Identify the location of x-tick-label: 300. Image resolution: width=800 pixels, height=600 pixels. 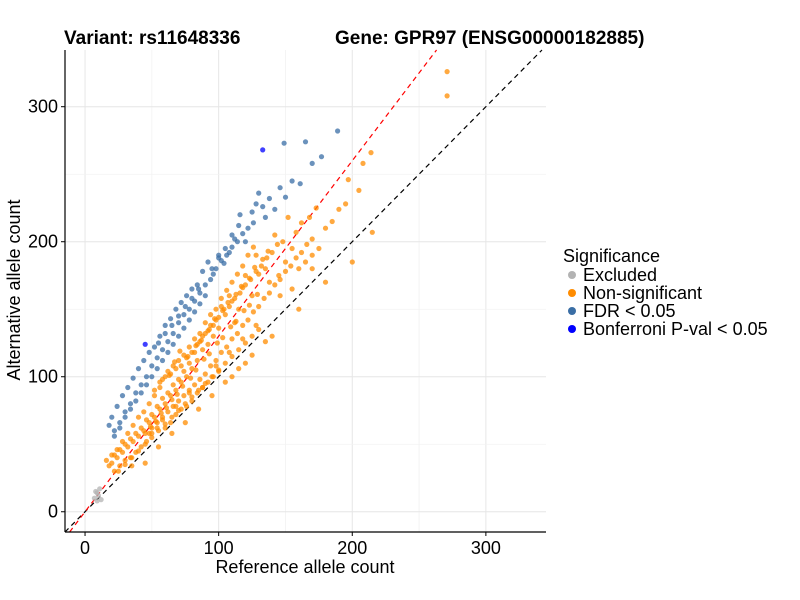
(486, 548).